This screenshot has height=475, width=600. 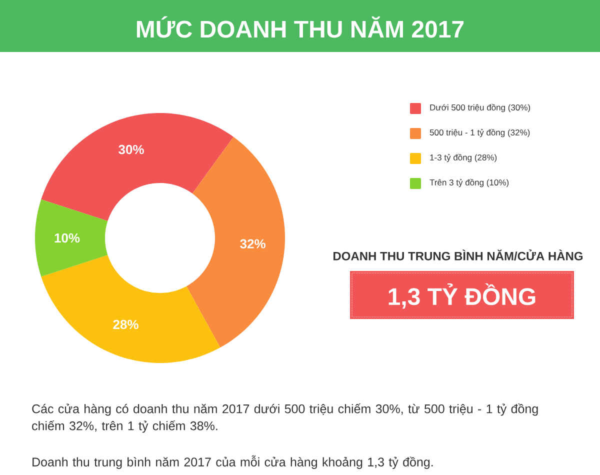 What do you see at coordinates (480, 133) in the screenshot?
I see `legend-label: 500 triệu - 1 tỷ đồng (32%)` at bounding box center [480, 133].